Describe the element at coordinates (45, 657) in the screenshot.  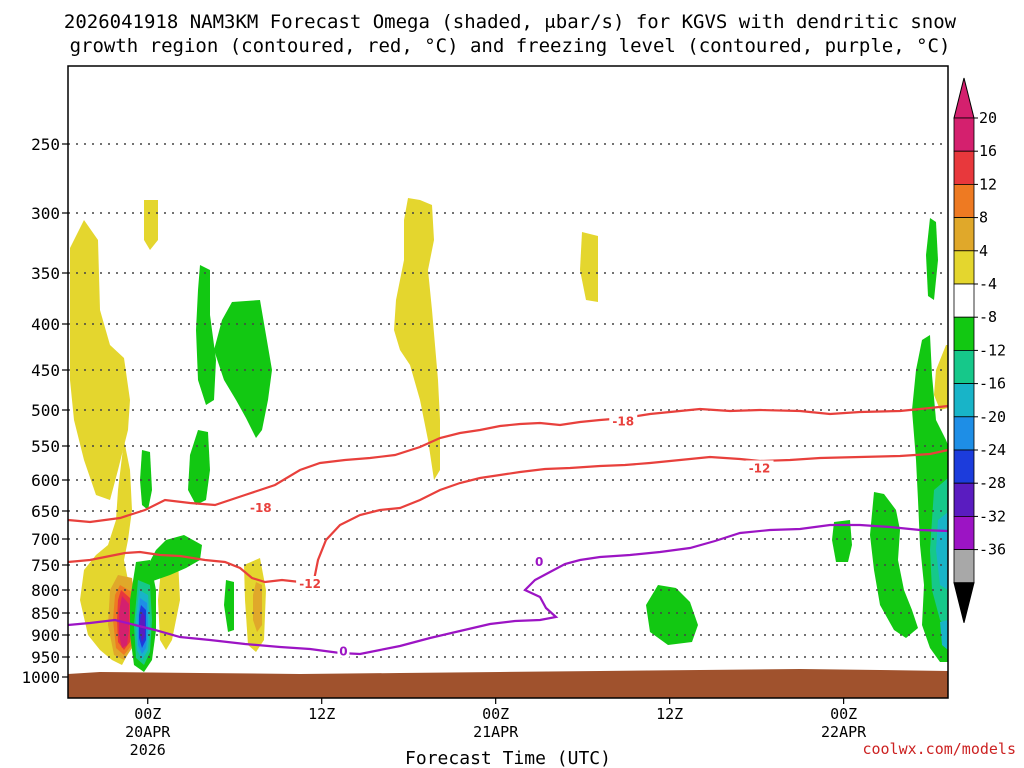
I see `y-tick-label: 950` at that location.